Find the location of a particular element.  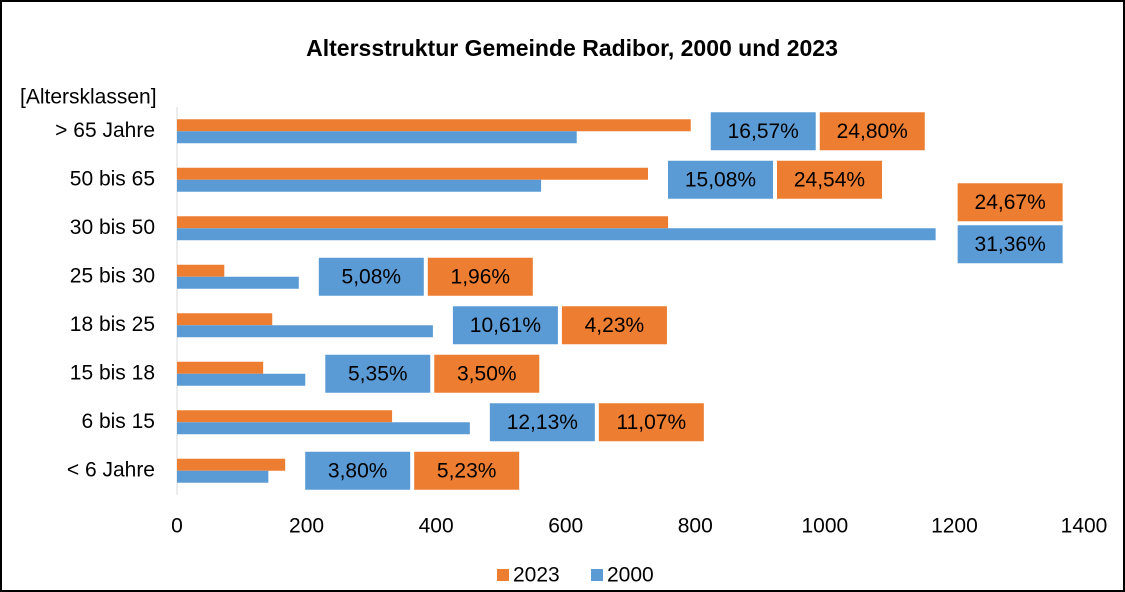

y-tick-label: 6 bis 15 is located at coordinates (118, 421).